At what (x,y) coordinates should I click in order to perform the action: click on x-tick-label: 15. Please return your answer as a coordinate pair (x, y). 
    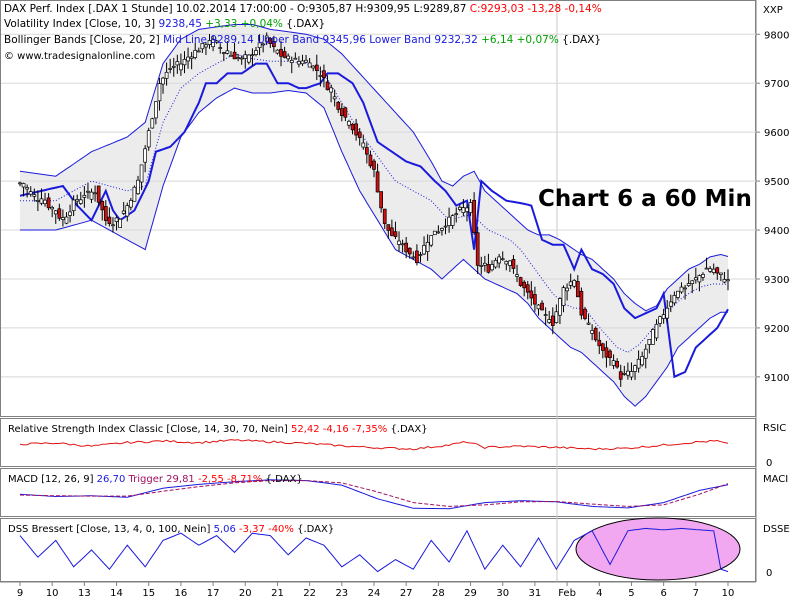
    Looking at the image, I should click on (148, 593).